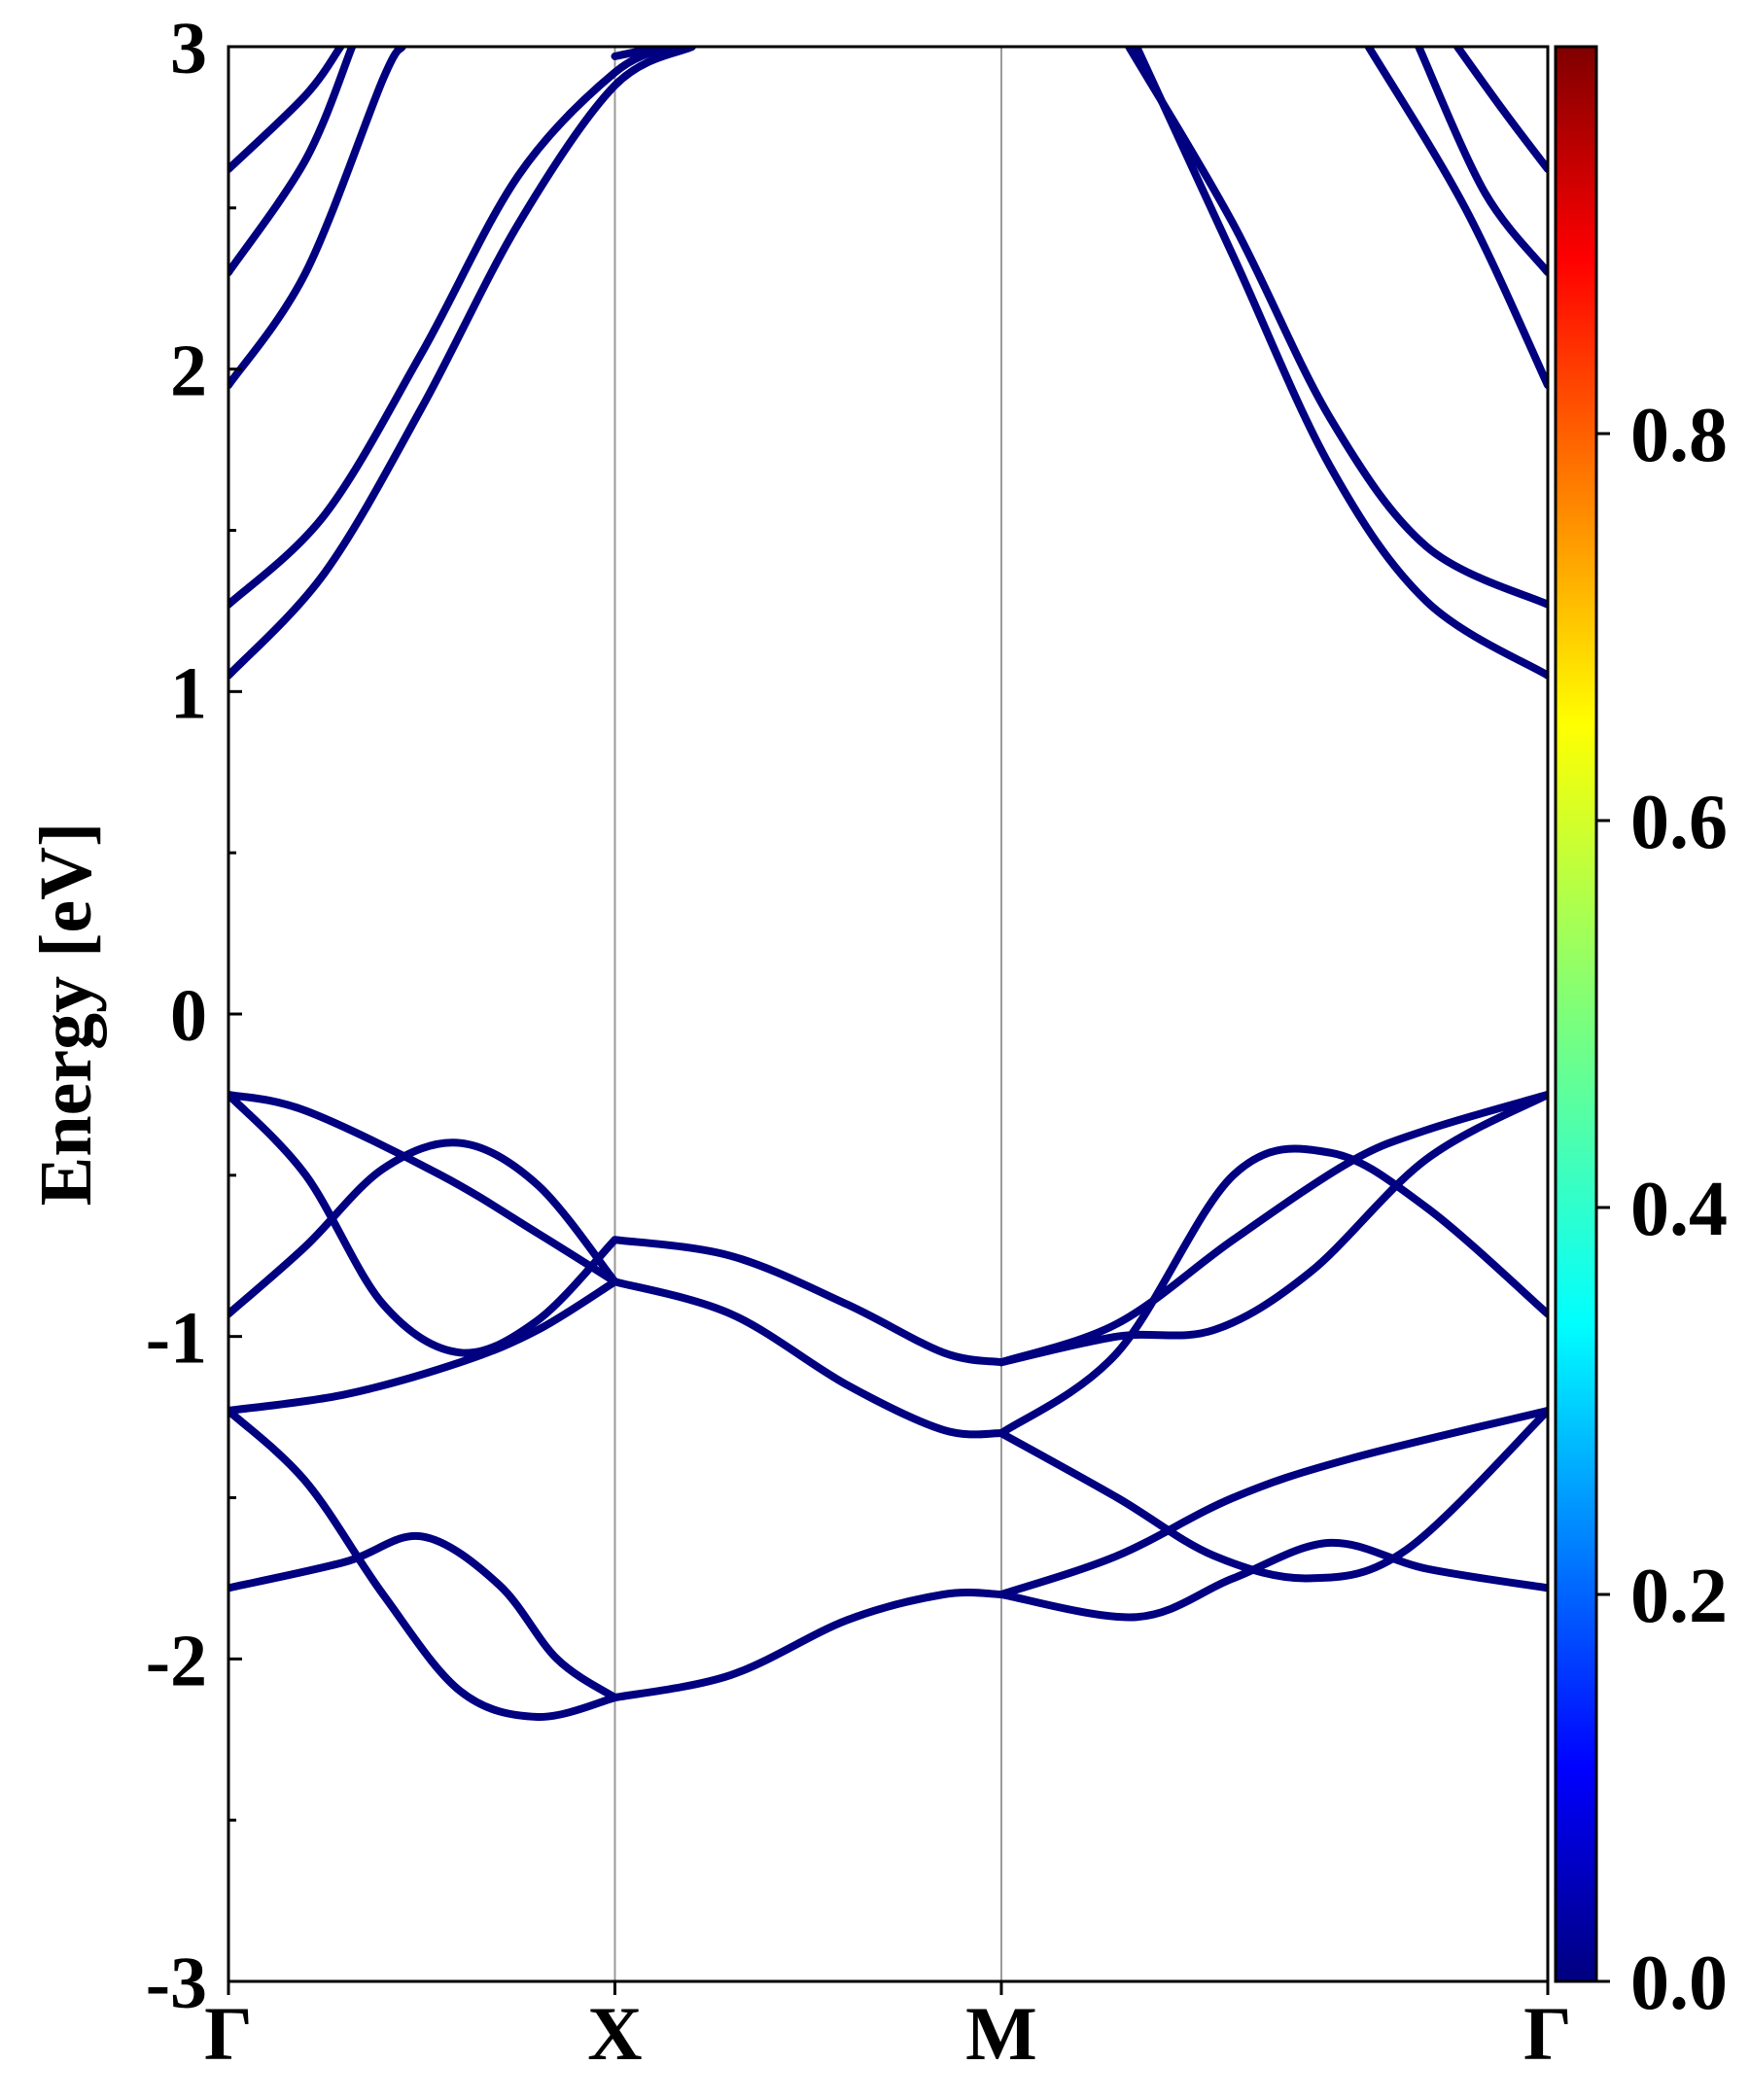 Image resolution: width=1750 pixels, height=2100 pixels. I want to click on y-axis-ticks: -3 -2 -1 0 1 2 3, so click(194, 1016).